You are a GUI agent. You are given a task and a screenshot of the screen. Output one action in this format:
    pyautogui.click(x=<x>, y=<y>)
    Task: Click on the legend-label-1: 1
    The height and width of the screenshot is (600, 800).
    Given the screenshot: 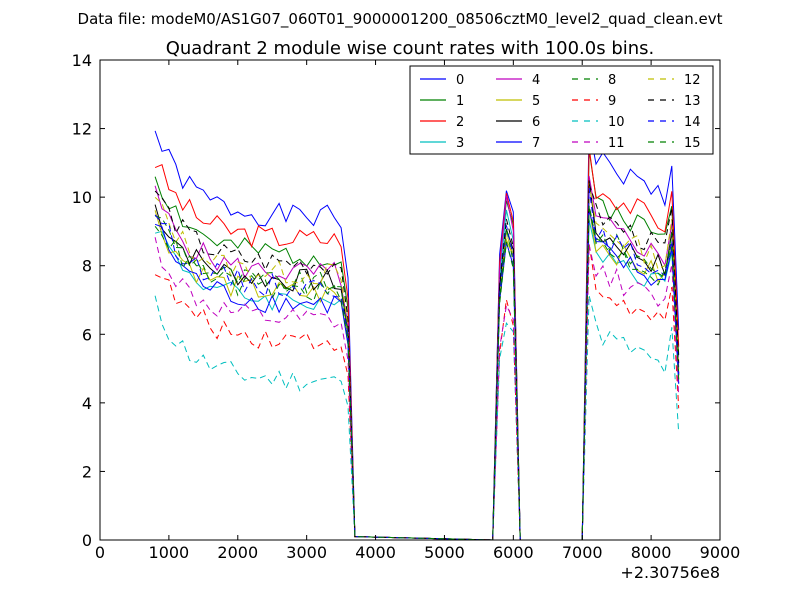 What is the action you would take?
    pyautogui.click(x=460, y=101)
    